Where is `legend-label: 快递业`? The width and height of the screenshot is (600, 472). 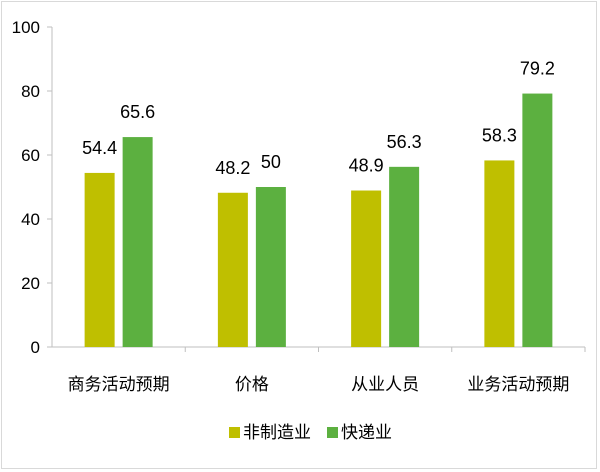
legend-label: 快递业 is located at coordinates (366, 433).